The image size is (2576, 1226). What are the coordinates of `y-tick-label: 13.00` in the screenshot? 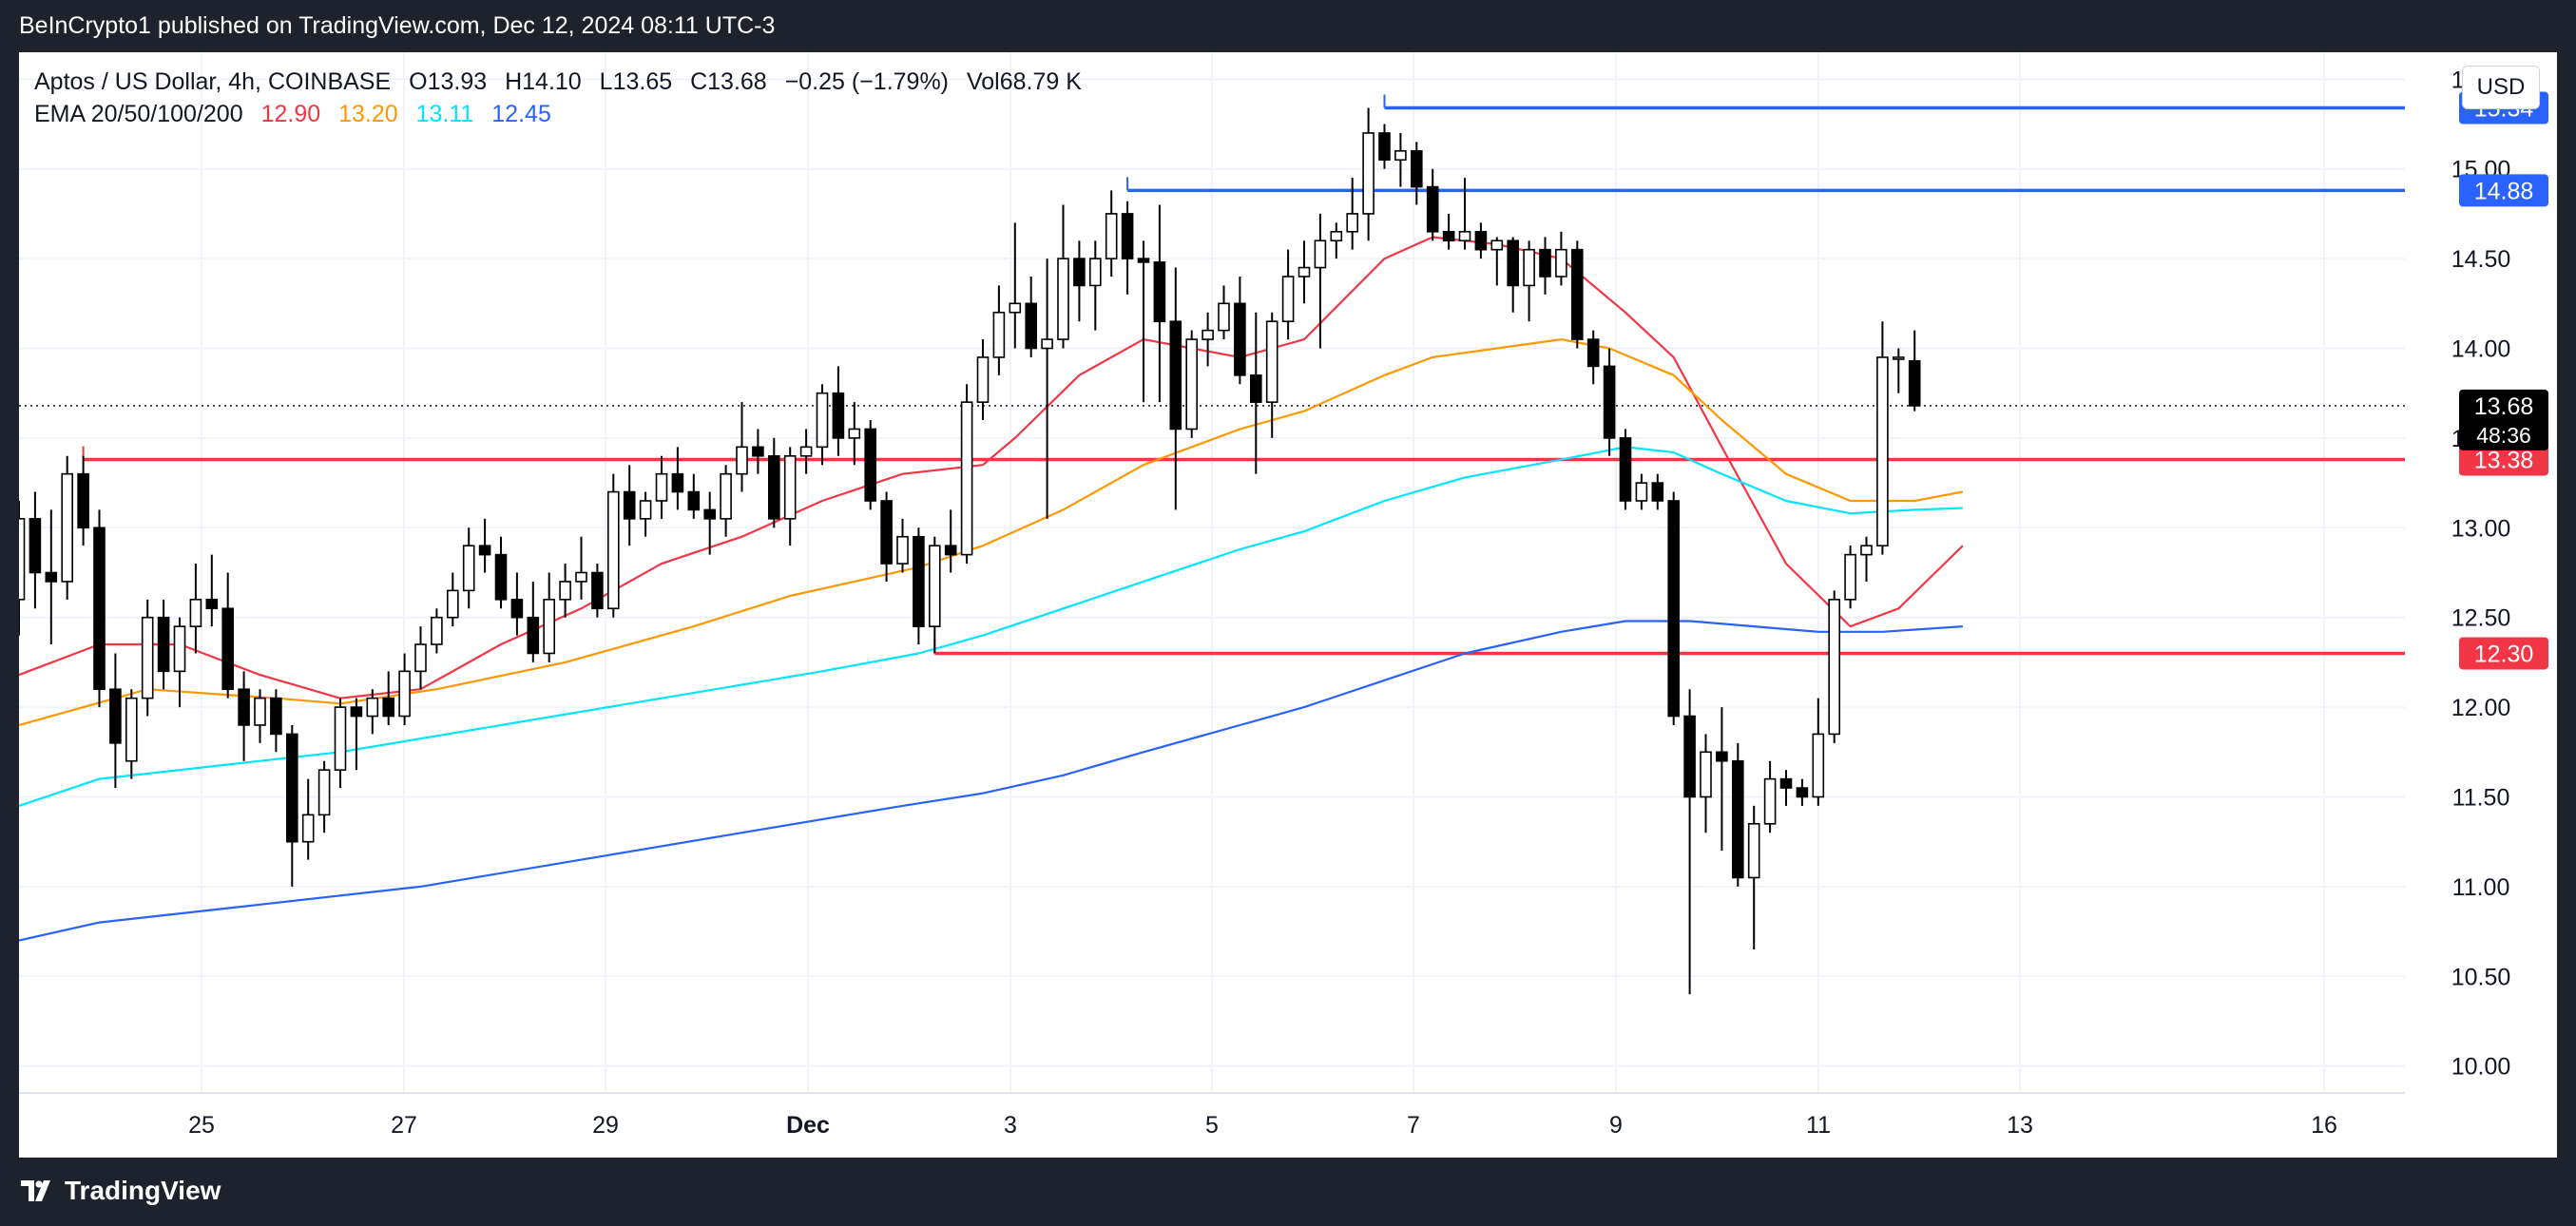 It's located at (2481, 528).